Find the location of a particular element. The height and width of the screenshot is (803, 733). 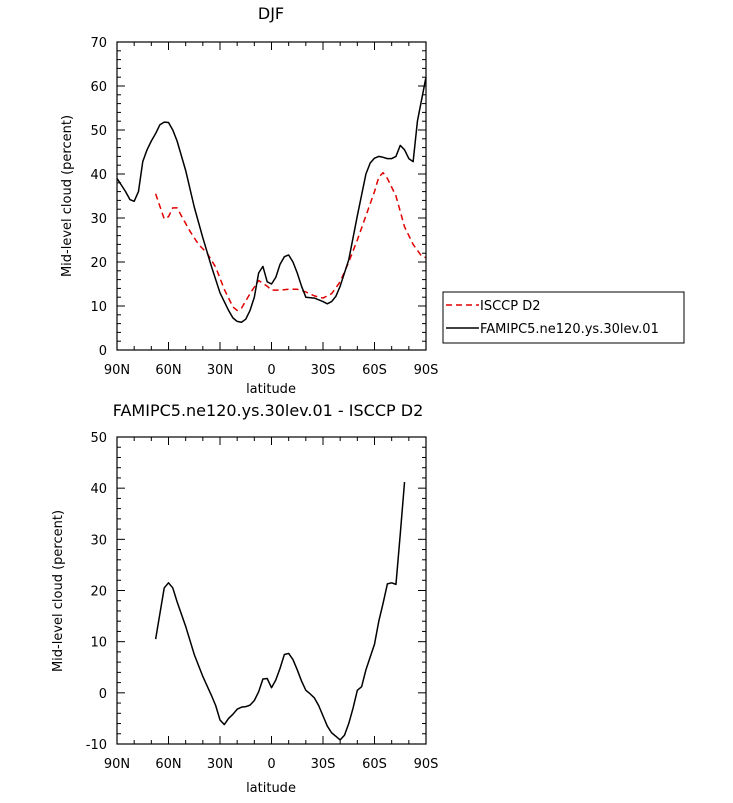

top-chart-lines is located at coordinates (271, 200).